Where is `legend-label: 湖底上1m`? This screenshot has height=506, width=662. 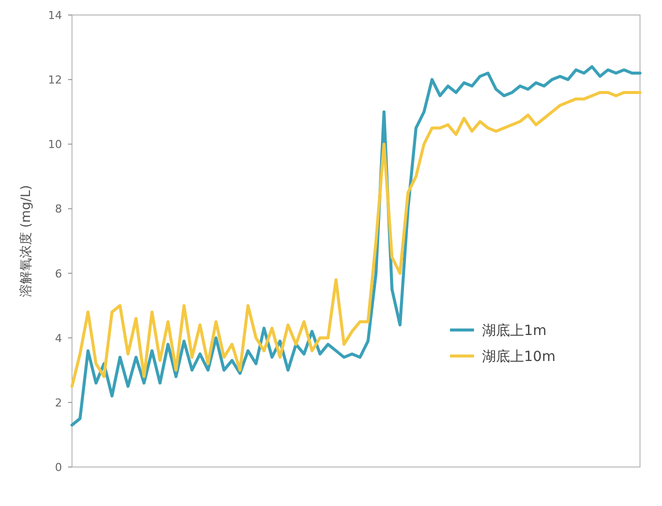
legend-label: 湖底上1m is located at coordinates (514, 331).